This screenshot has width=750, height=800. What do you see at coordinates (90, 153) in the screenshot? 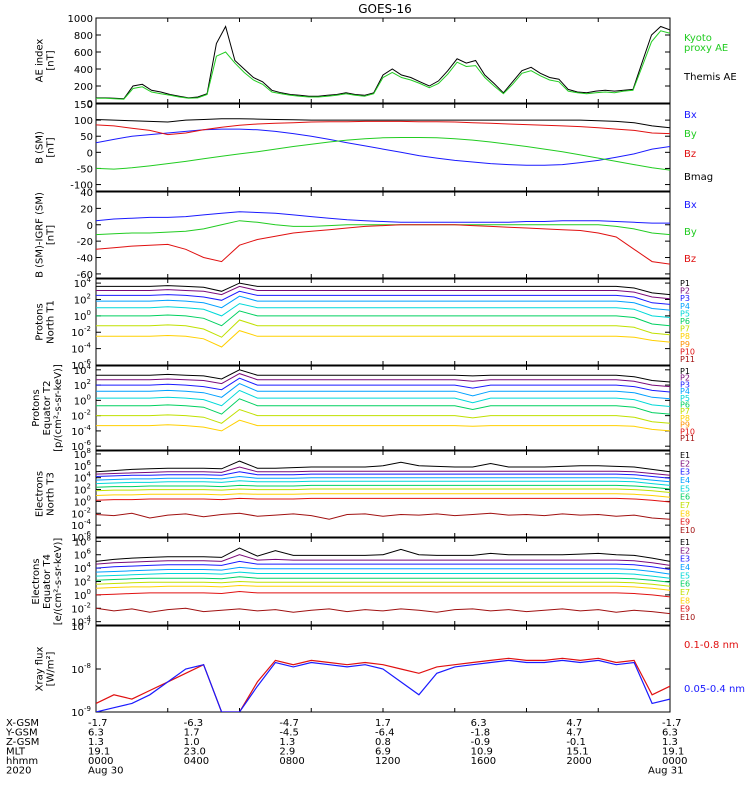
I see `y-tick-label: 0` at bounding box center [90, 153].